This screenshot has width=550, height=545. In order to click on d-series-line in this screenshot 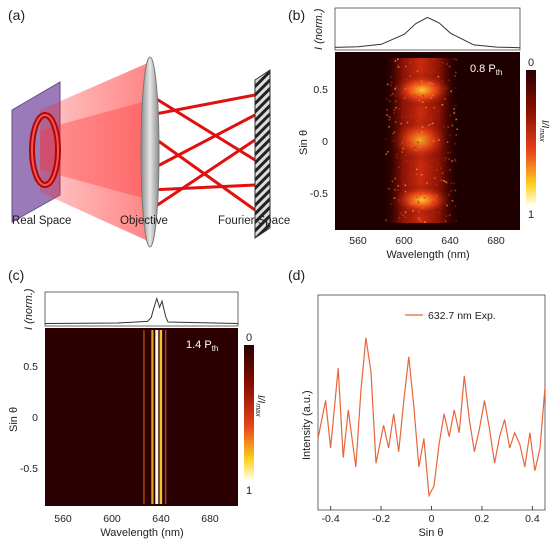, I will do `click(431, 417)`.